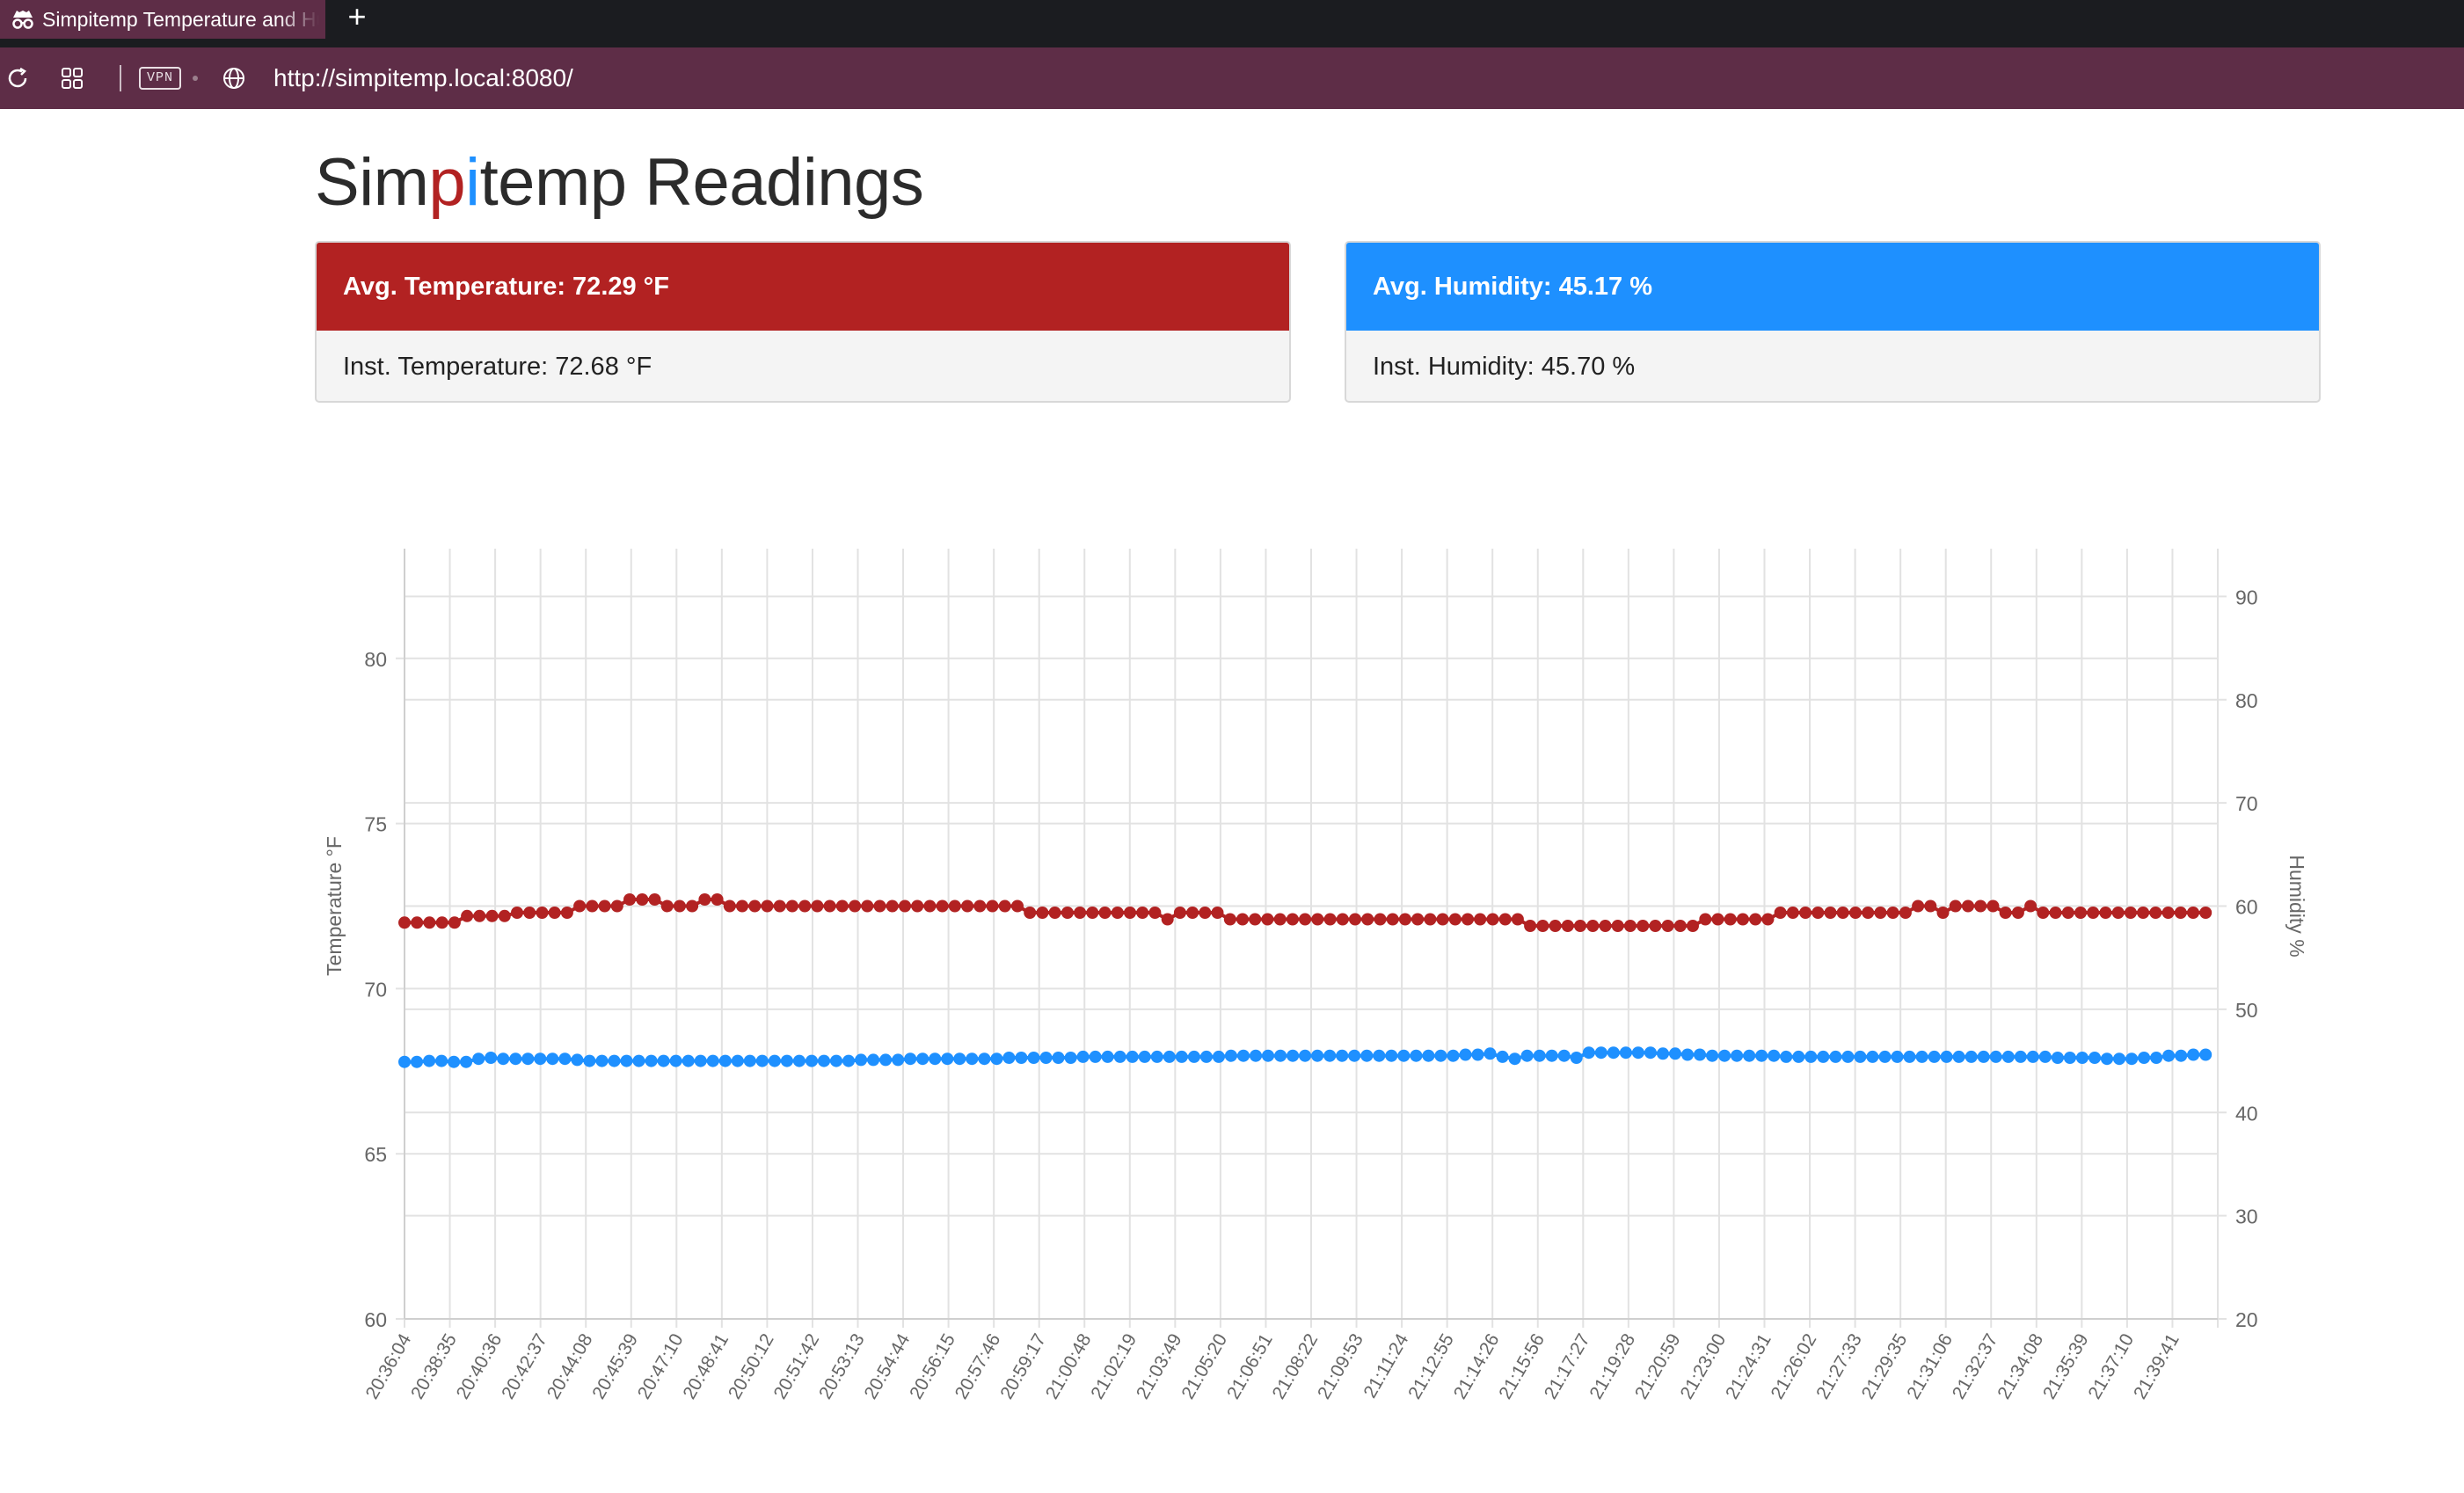  What do you see at coordinates (375, 1155) in the screenshot?
I see `y-left-tick-label: 65` at bounding box center [375, 1155].